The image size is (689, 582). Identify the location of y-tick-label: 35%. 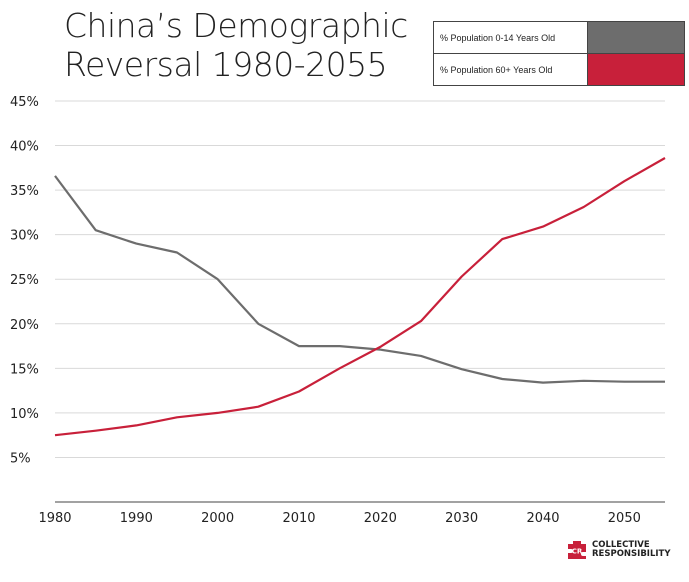
(24, 191).